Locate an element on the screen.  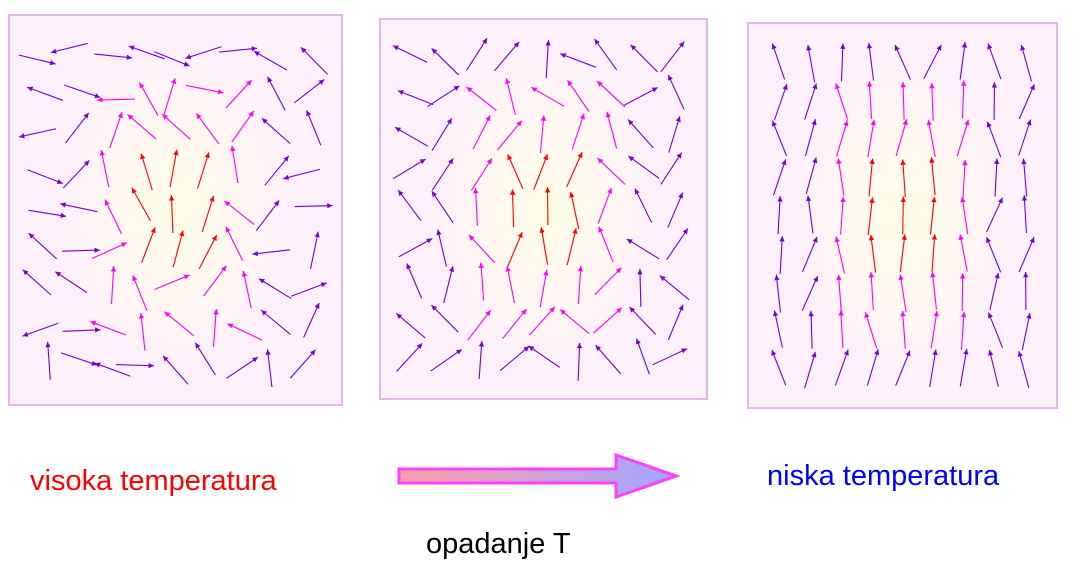
low-temperature-label: niska temperatura is located at coordinates (883, 476).